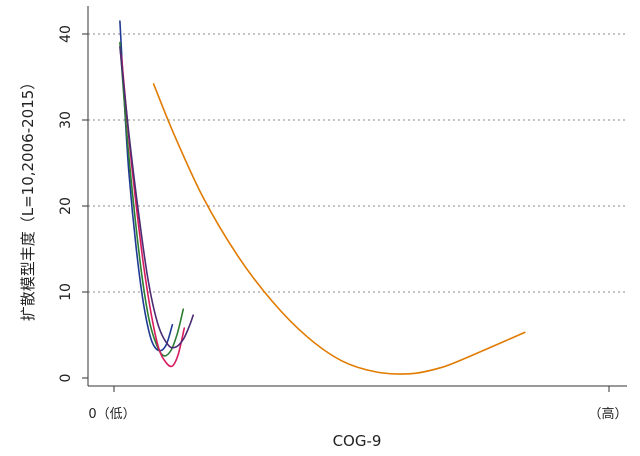 This screenshot has width=640, height=456. What do you see at coordinates (28, 198) in the screenshot?
I see `y-axis-label: 扩散模型丰度（L=10,2006-2015）` at bounding box center [28, 198].